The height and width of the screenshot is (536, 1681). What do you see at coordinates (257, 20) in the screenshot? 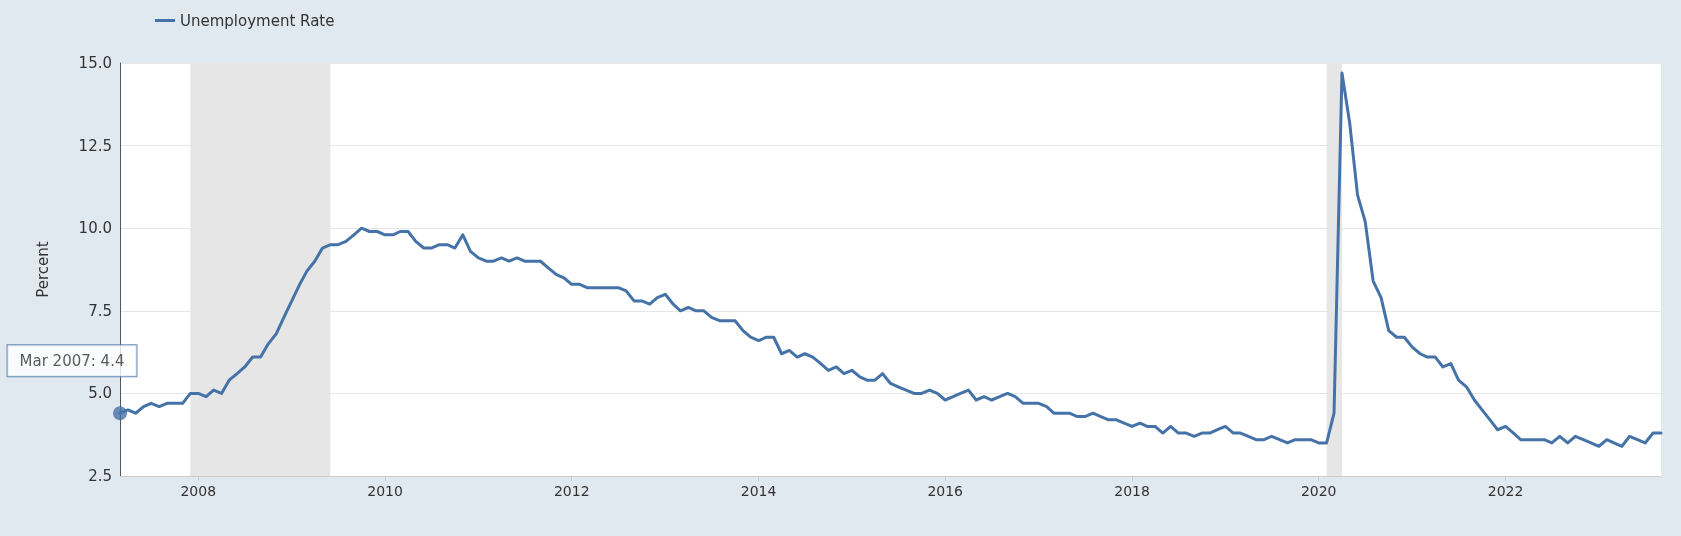
I see `legend-label: Unemployment Rate` at bounding box center [257, 20].